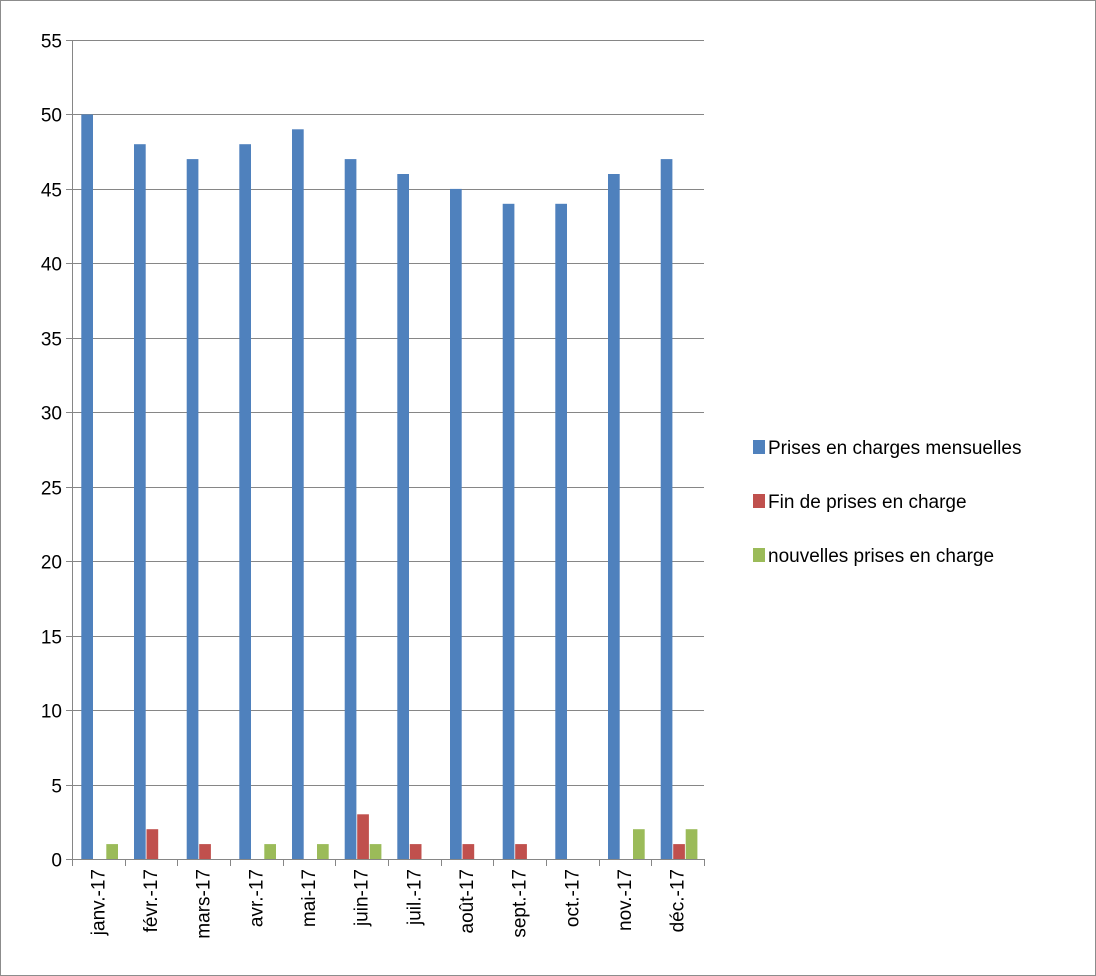 Image resolution: width=1096 pixels, height=976 pixels. What do you see at coordinates (151, 900) in the screenshot?
I see `x-tick-label-fevr-17: févr.-17` at bounding box center [151, 900].